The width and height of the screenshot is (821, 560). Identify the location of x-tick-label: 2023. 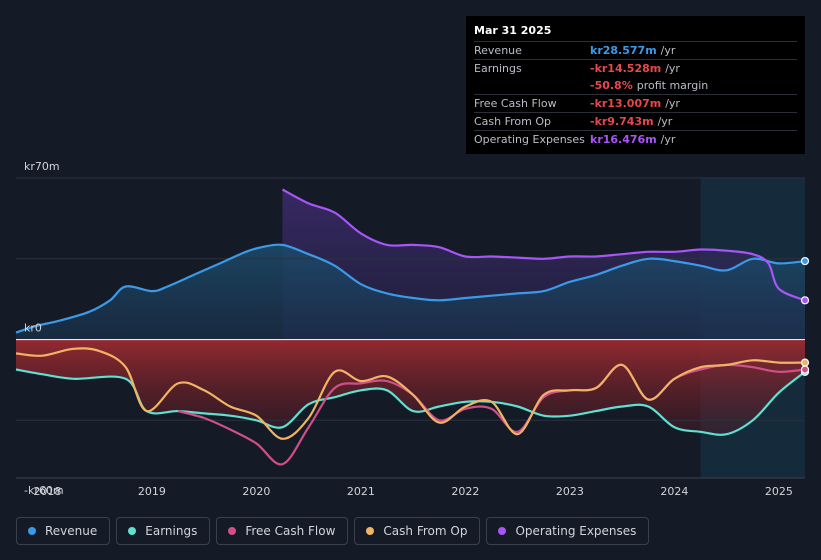
(570, 491).